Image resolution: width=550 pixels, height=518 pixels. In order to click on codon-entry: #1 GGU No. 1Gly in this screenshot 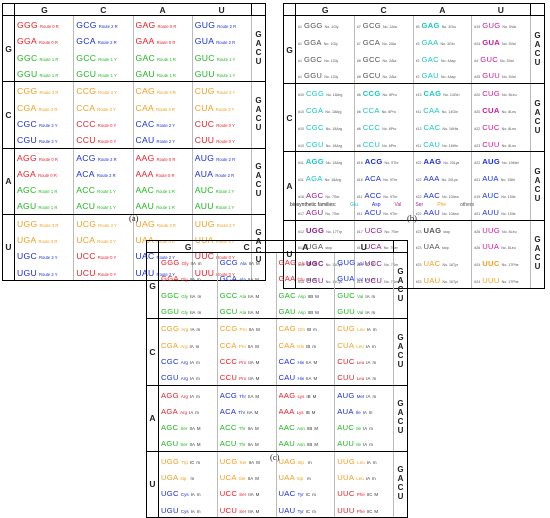, I will do `click(326, 74)`.